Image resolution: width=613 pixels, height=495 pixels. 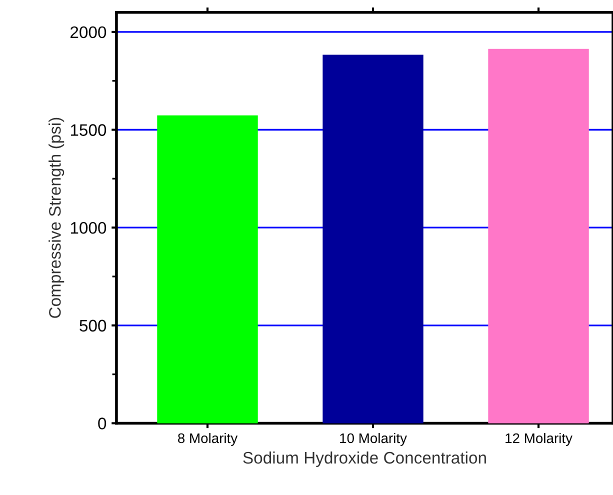 I want to click on y-tick-label: 1000, so click(x=88, y=228).